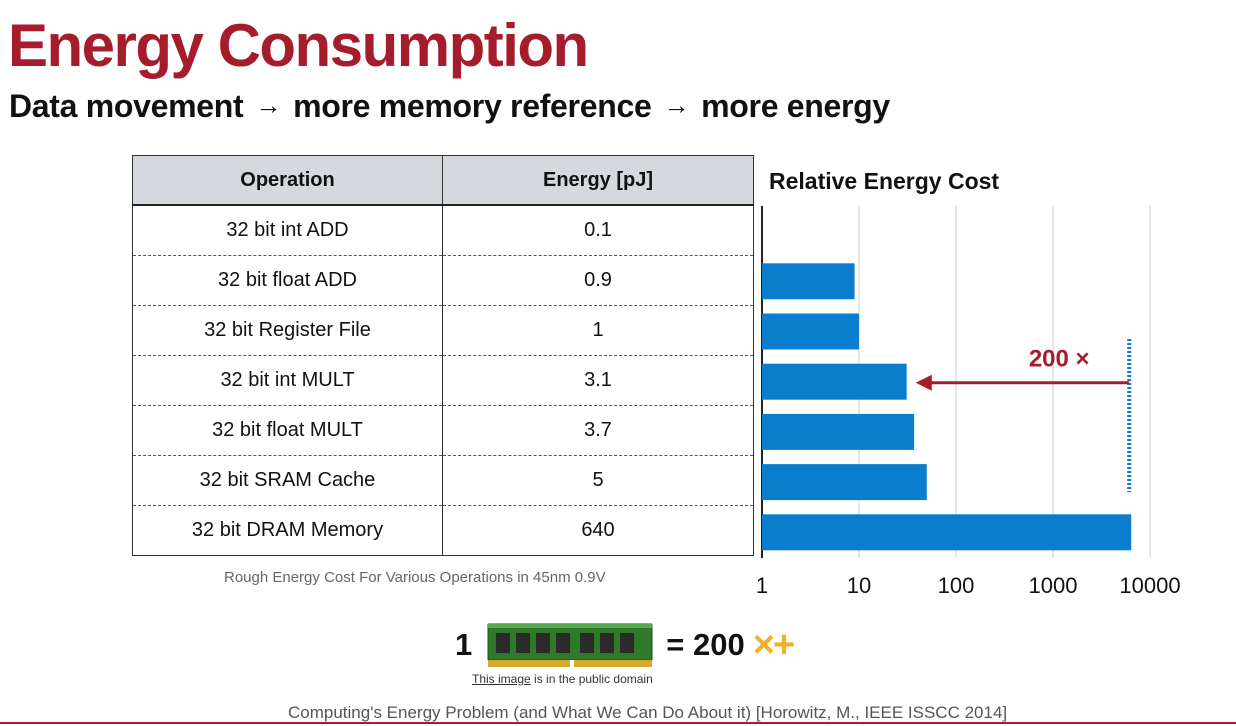  Describe the element at coordinates (591, 679) in the screenshot. I see `image-credit-text: is in the public domain` at that location.